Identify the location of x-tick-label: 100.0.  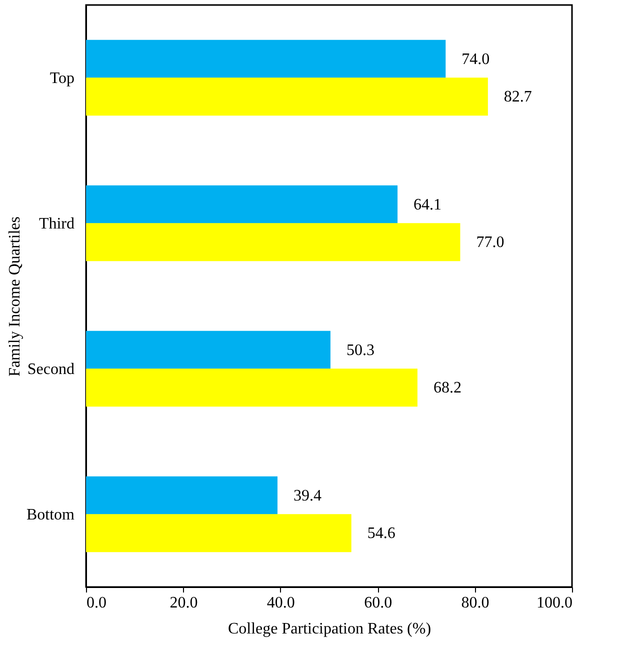
(554, 603).